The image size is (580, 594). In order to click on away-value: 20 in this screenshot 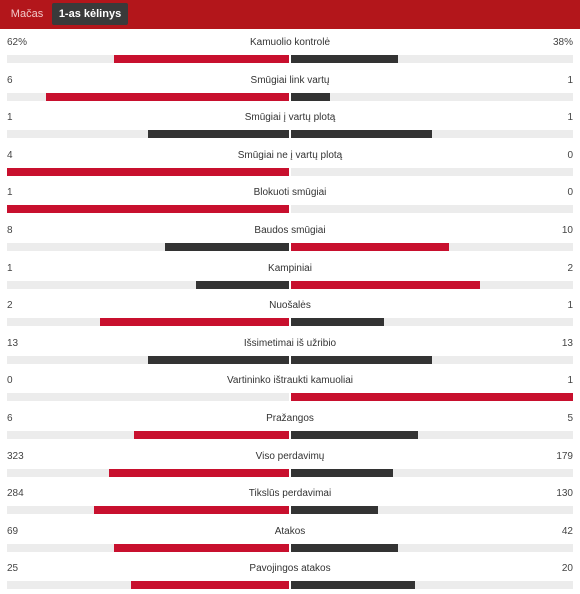, I will do `click(567, 569)`.